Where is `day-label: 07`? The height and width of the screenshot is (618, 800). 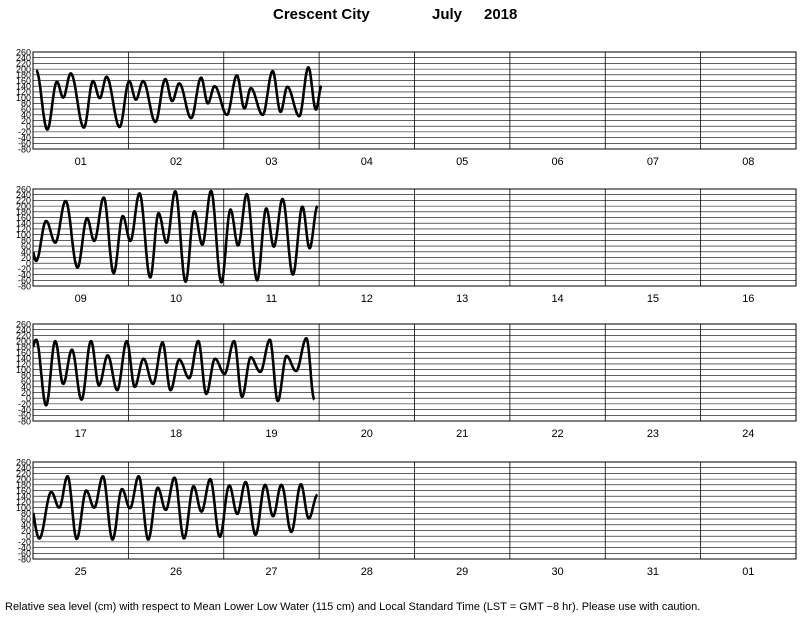
day-label: 07 is located at coordinates (653, 162).